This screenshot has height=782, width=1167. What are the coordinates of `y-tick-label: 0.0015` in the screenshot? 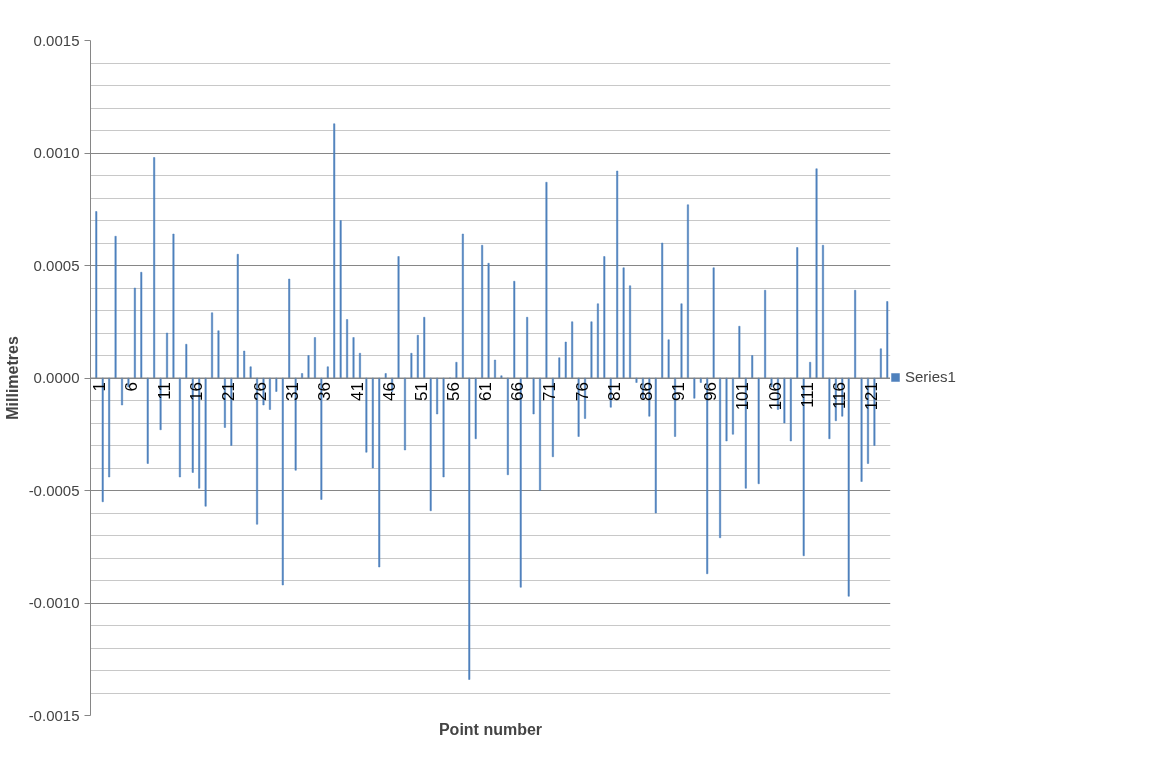 It's located at (56, 40).